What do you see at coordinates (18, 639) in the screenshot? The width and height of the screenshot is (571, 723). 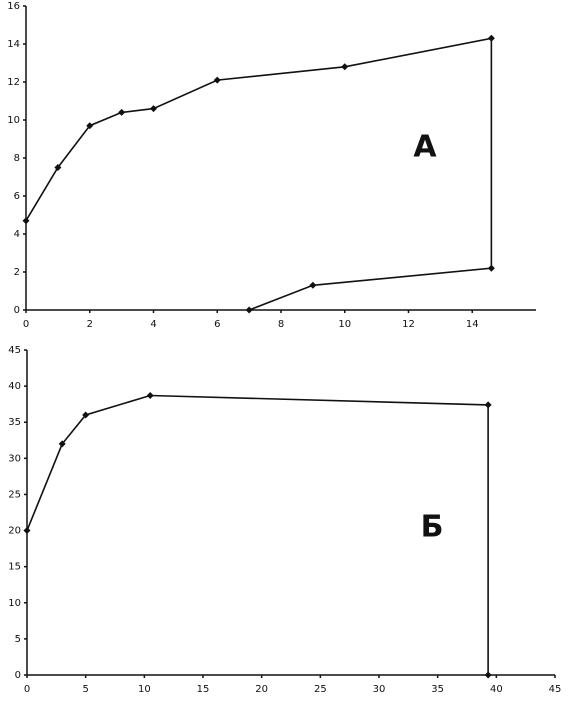 I see `y-tick-label: 5` at bounding box center [18, 639].